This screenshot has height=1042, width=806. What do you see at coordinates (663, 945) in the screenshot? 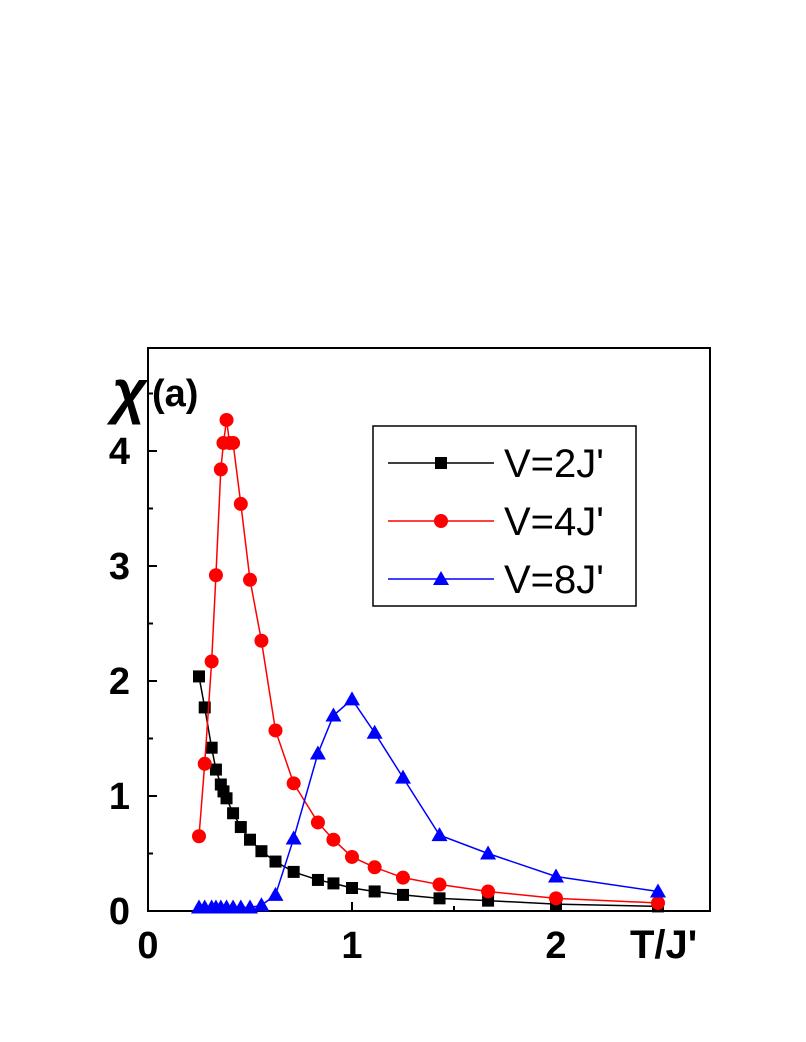
I see `x-axis-title: T/J'` at bounding box center [663, 945].